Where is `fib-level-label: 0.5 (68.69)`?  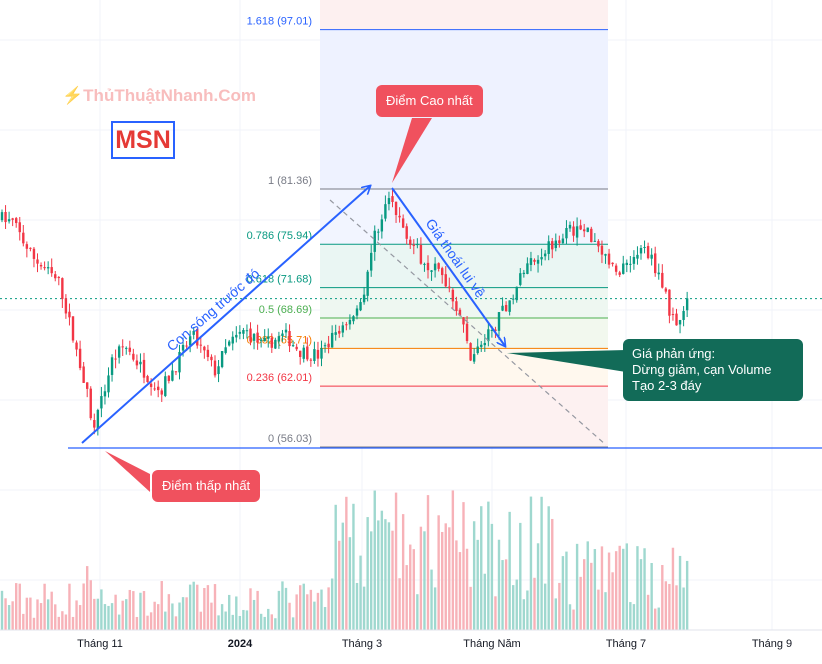 fib-level-label: 0.5 (68.69) is located at coordinates (285, 310).